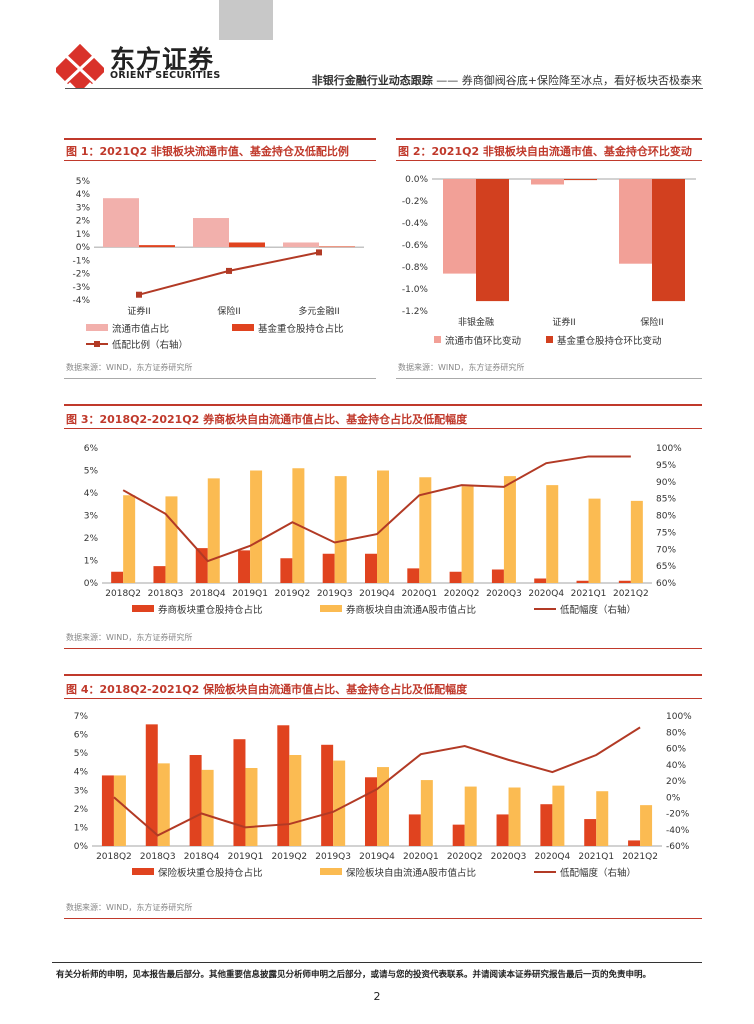  I want to click on y-tick-label: -1.0%, so click(415, 290).